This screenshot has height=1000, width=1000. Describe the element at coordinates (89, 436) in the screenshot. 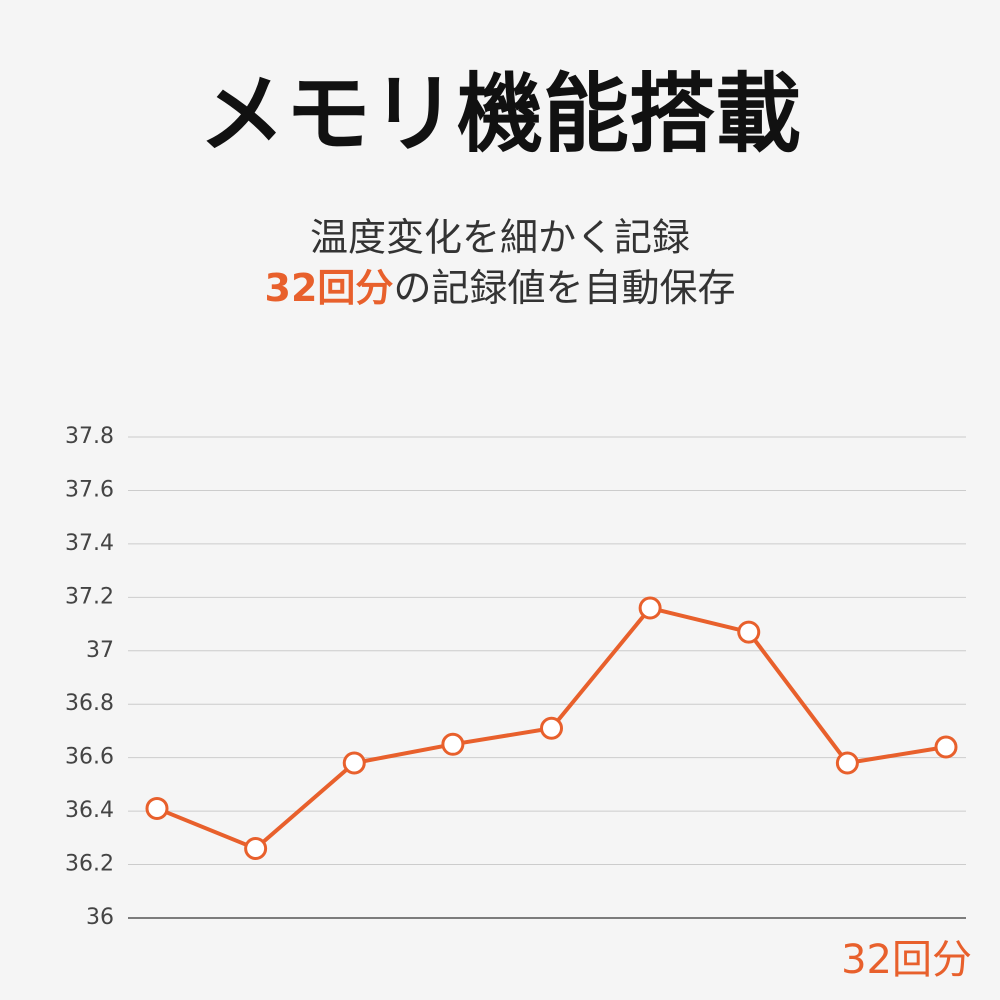

I see `y-tick-label: 37.8` at that location.